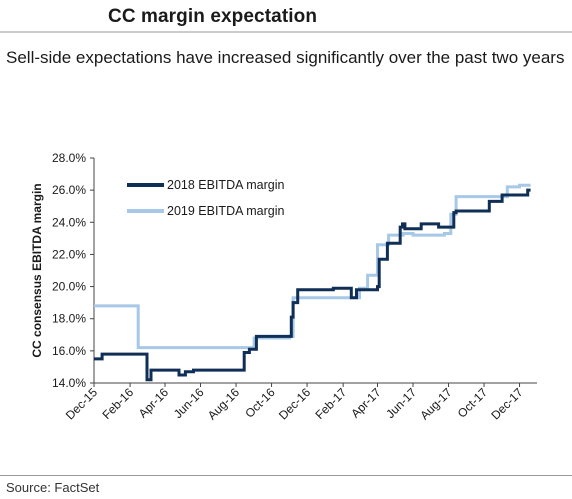 The height and width of the screenshot is (499, 572). I want to click on y-tick-label: 26.0%, so click(69, 190).